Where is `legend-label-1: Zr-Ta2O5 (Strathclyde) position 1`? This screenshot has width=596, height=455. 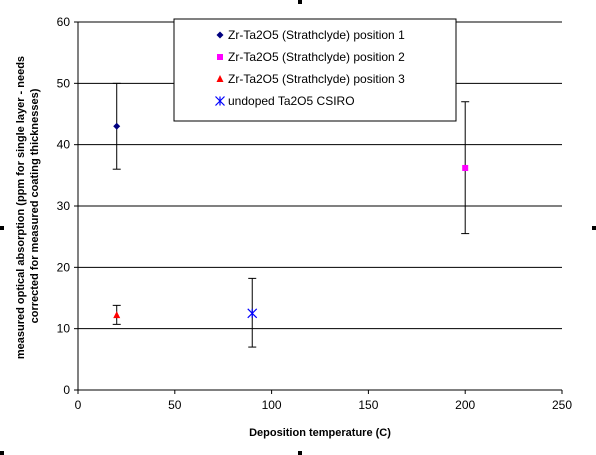
legend-label-1: Zr-Ta2O5 (Strathclyde) position 1 is located at coordinates (316, 35).